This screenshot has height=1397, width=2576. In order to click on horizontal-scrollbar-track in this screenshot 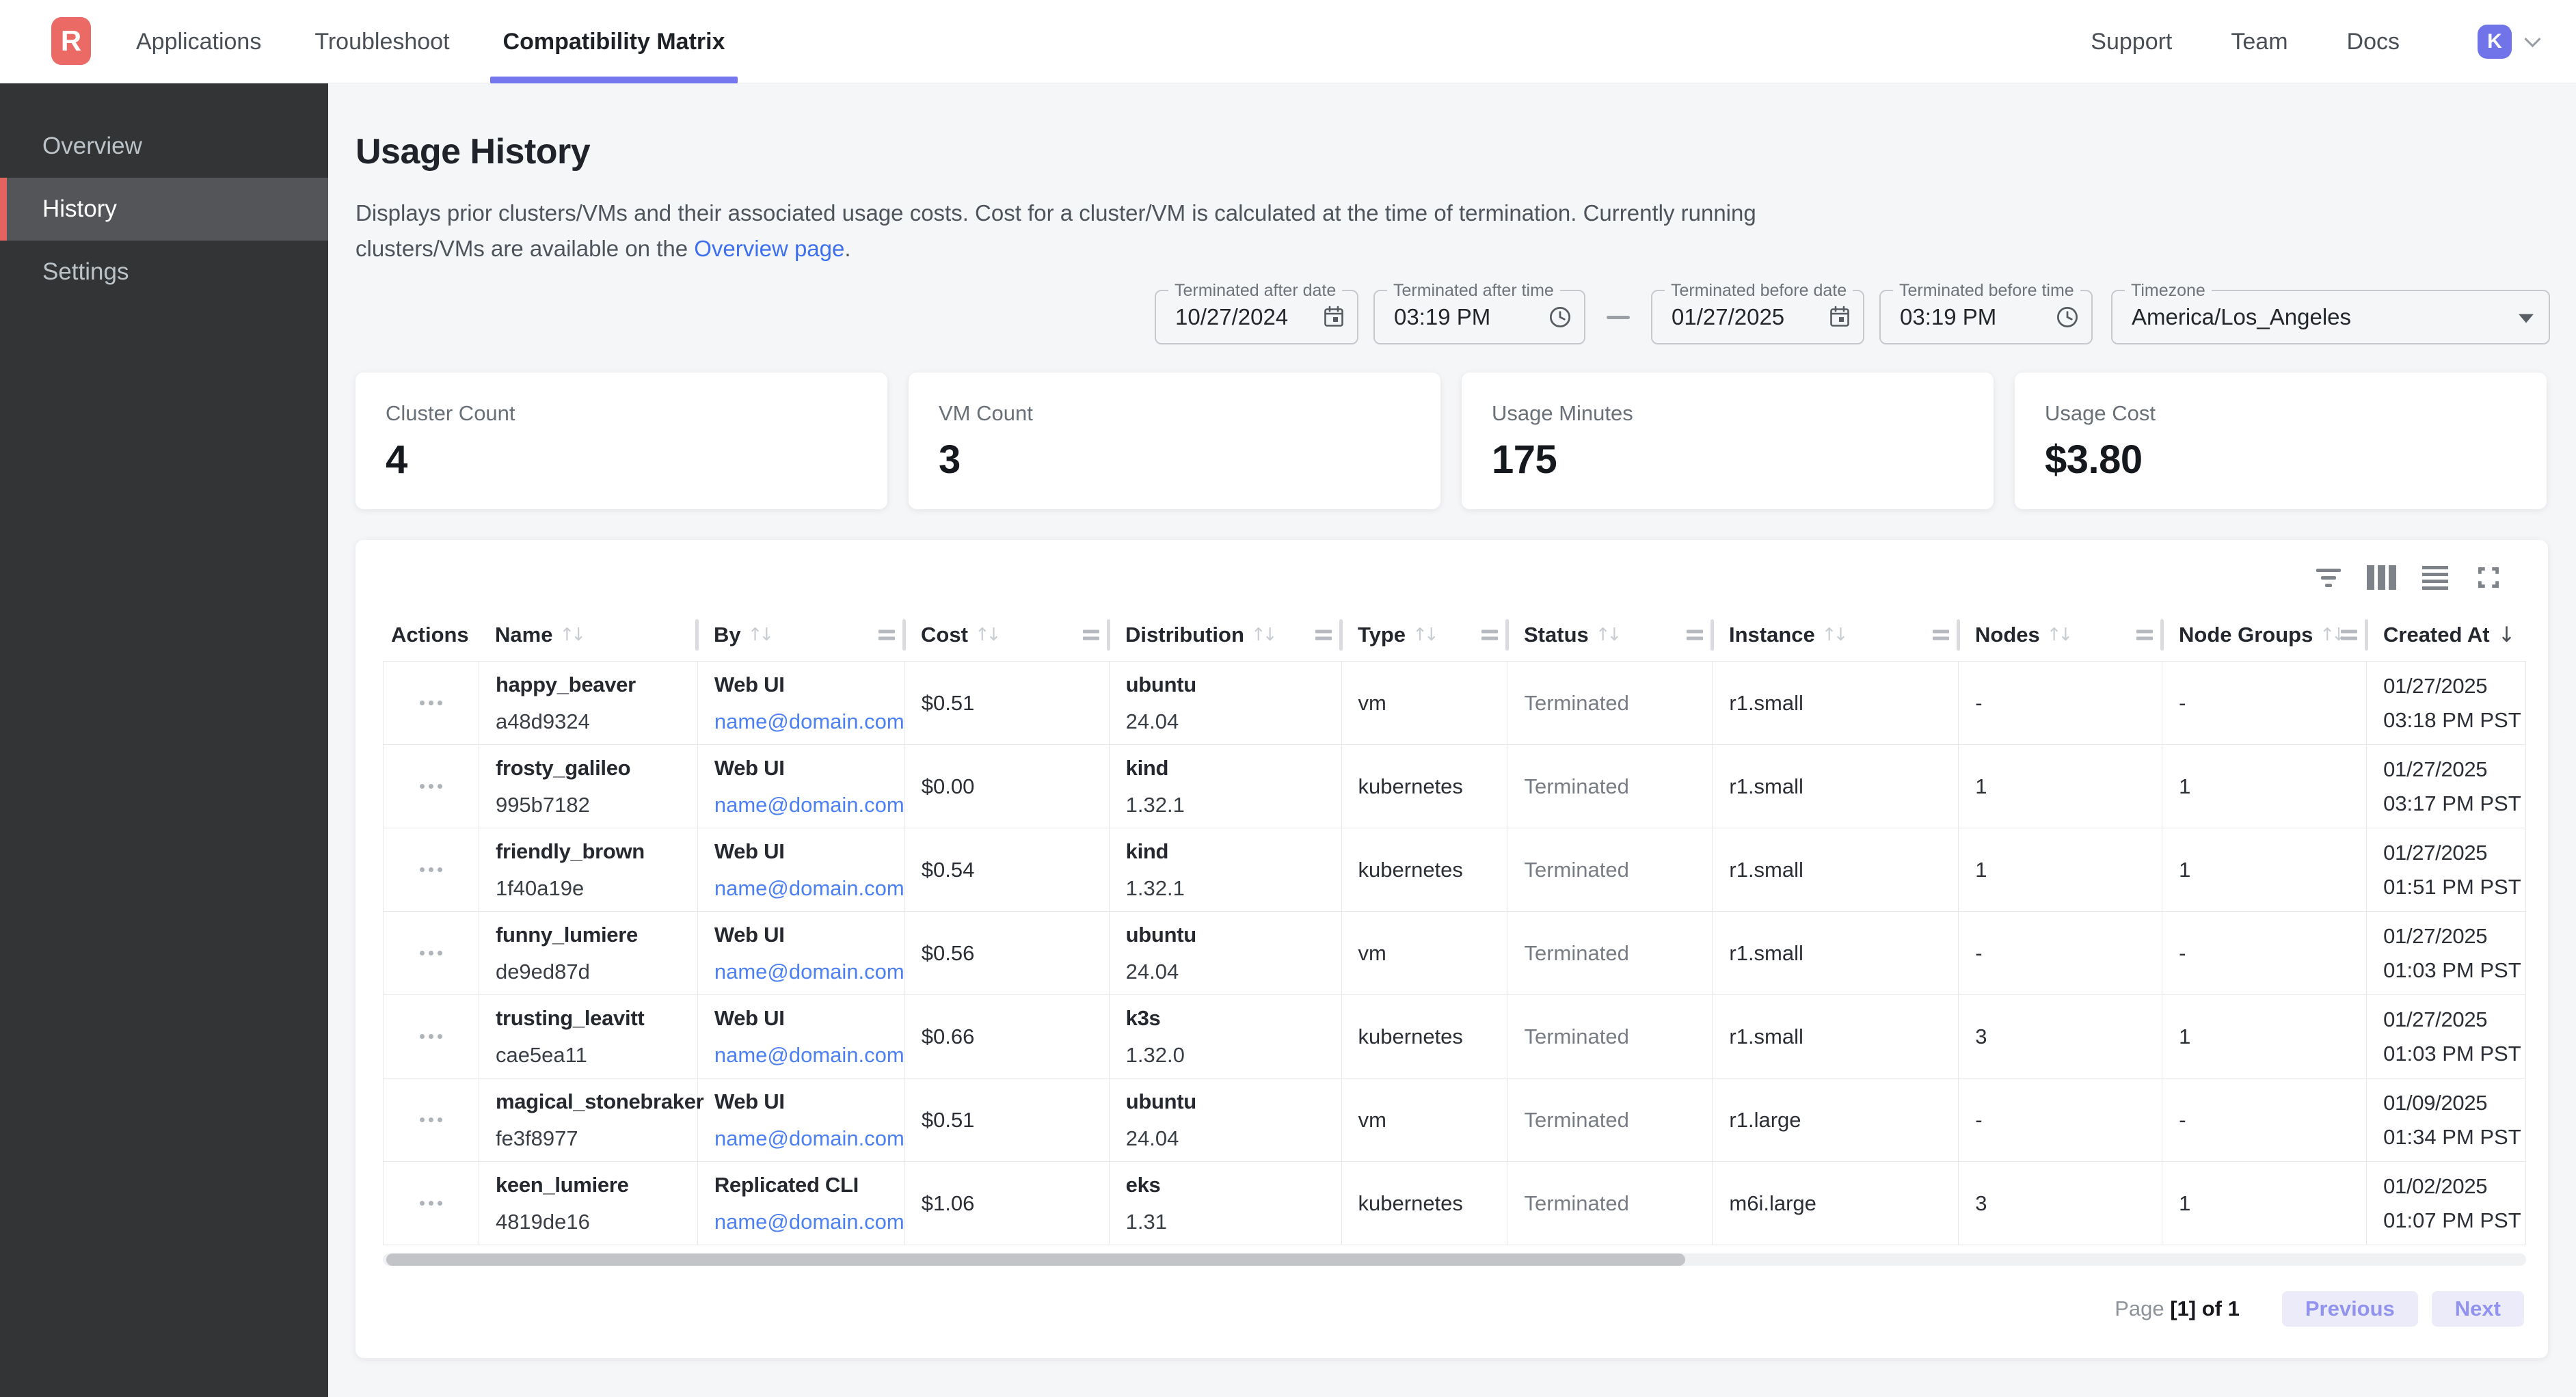, I will do `click(1454, 1259)`.